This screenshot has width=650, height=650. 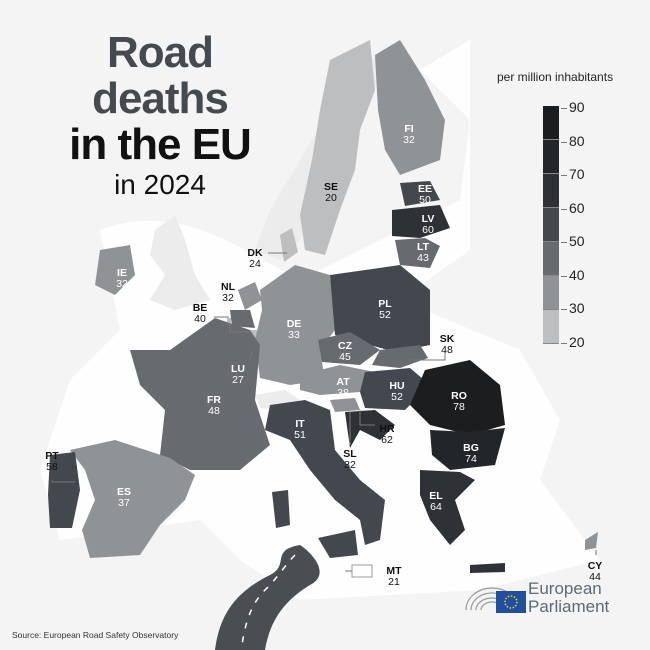 What do you see at coordinates (338, 544) in the screenshot?
I see `country-IT-sicily` at bounding box center [338, 544].